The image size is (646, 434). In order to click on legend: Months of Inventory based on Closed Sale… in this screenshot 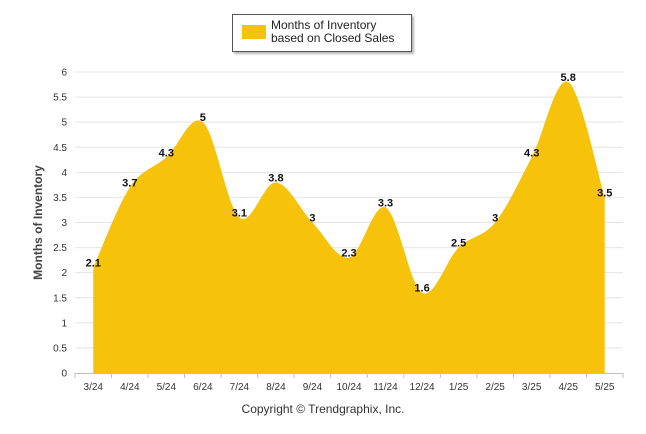, I will do `click(322, 33)`.